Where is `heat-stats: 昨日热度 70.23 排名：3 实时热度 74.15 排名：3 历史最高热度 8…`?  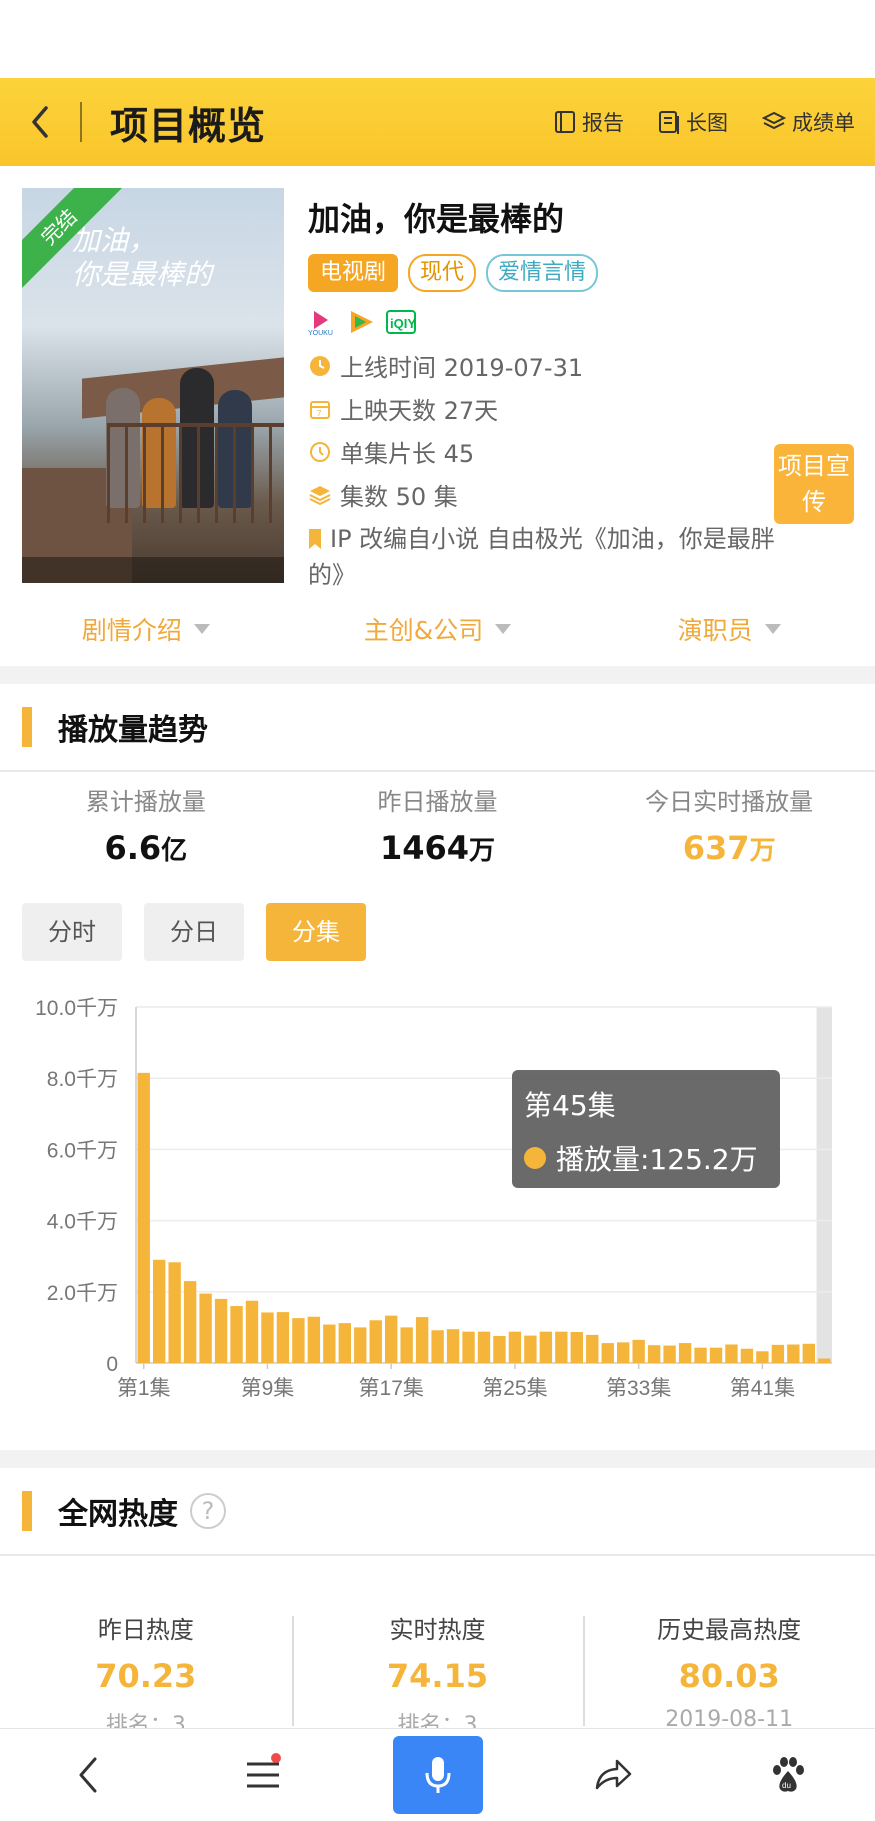 heat-stats: 昨日热度 70.23 排名：3 实时热度 74.15 排名：3 历史最高热度 8… is located at coordinates (437, 1669).